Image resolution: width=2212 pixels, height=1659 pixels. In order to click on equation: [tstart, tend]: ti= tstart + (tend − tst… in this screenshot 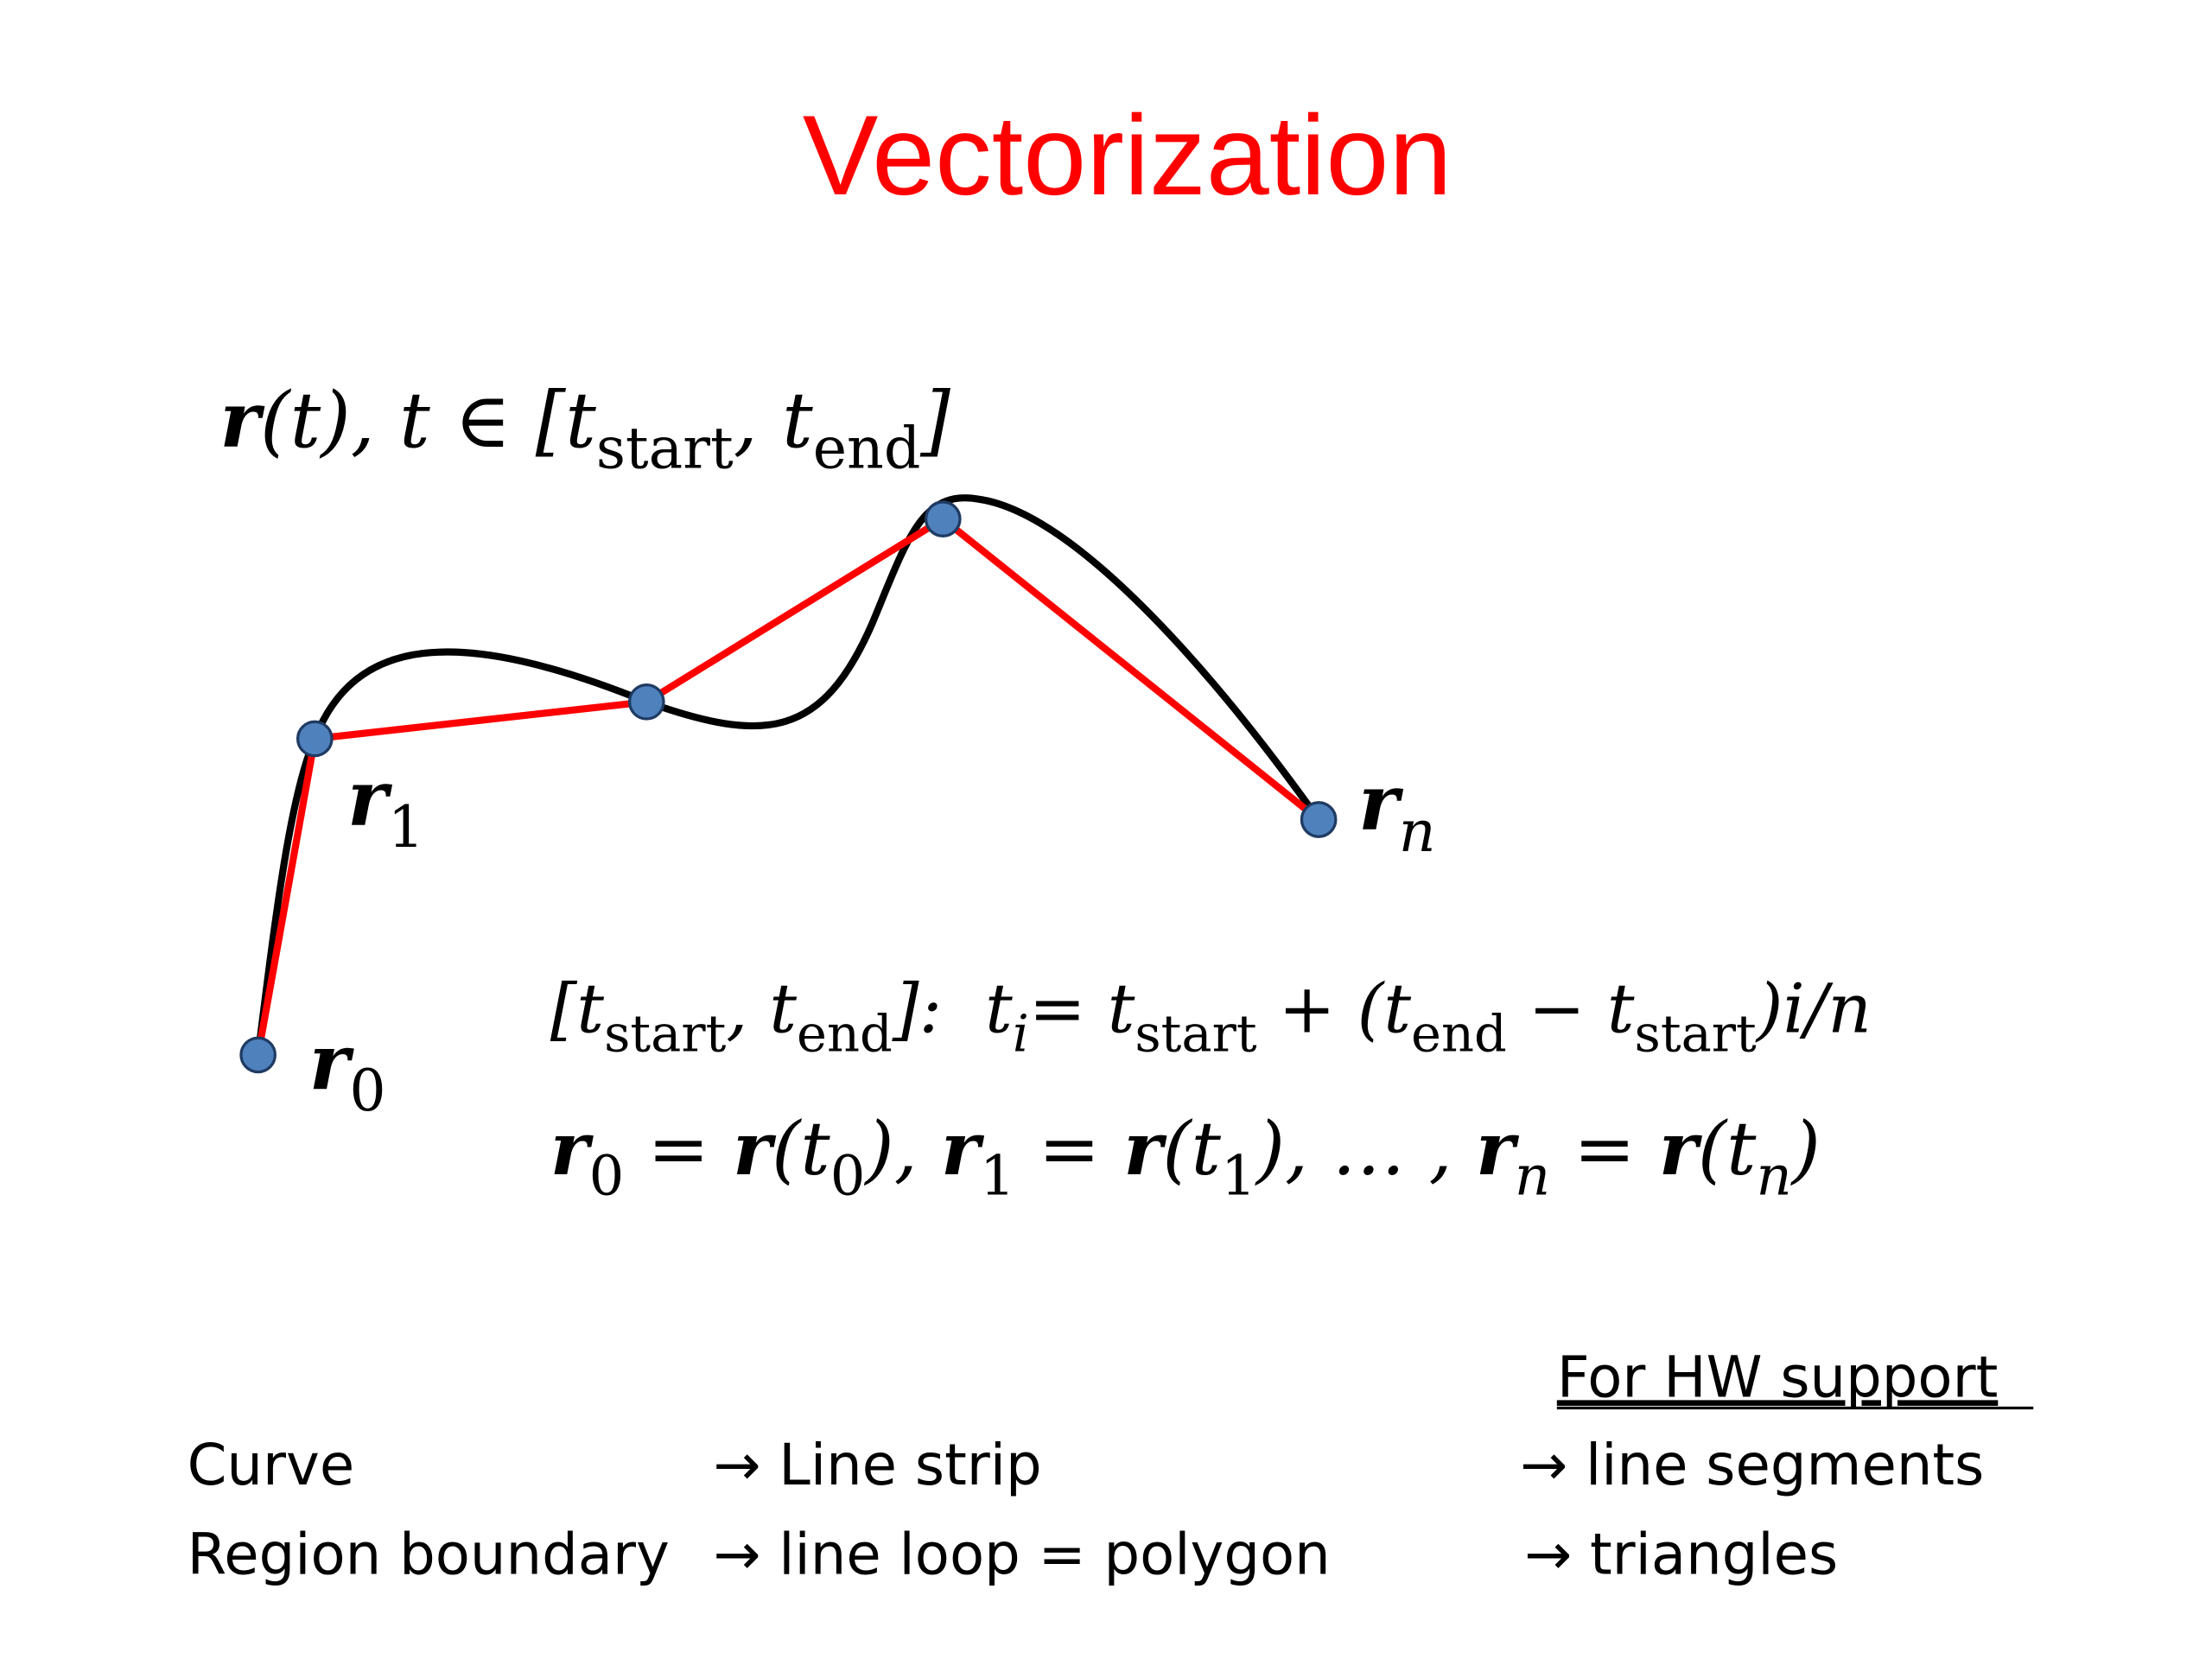, I will do `click(1211, 1017)`.